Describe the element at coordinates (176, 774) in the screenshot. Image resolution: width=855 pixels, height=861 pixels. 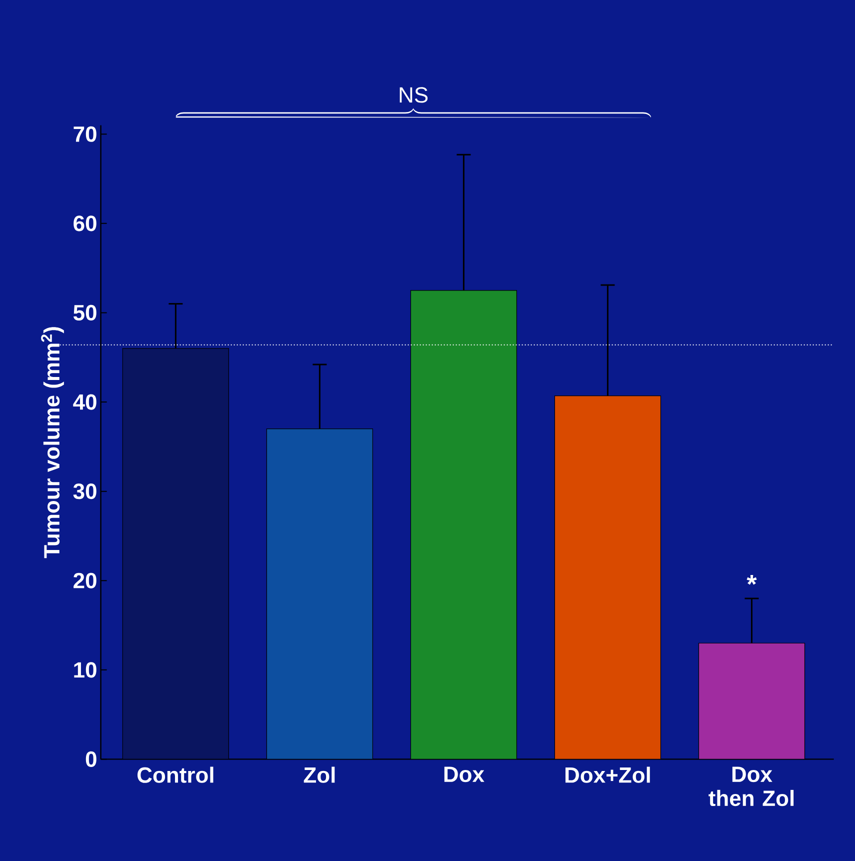
I see `x-tick-label: Control` at that location.